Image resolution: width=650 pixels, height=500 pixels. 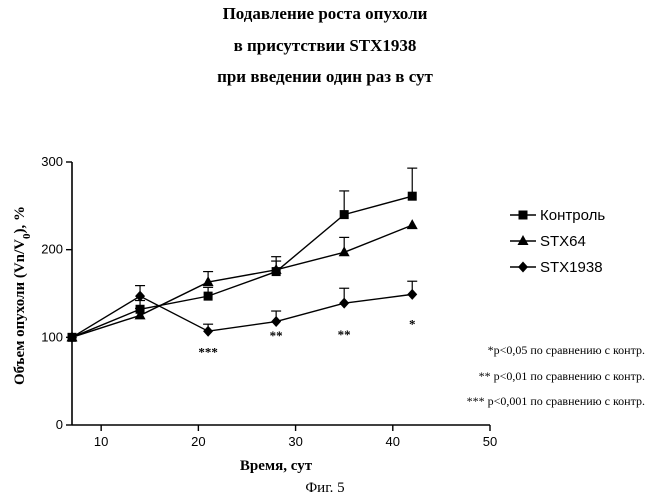 What do you see at coordinates (556, 401) in the screenshot?
I see `significance-note: *** p<0,001 по сравнению с контр.` at bounding box center [556, 401].